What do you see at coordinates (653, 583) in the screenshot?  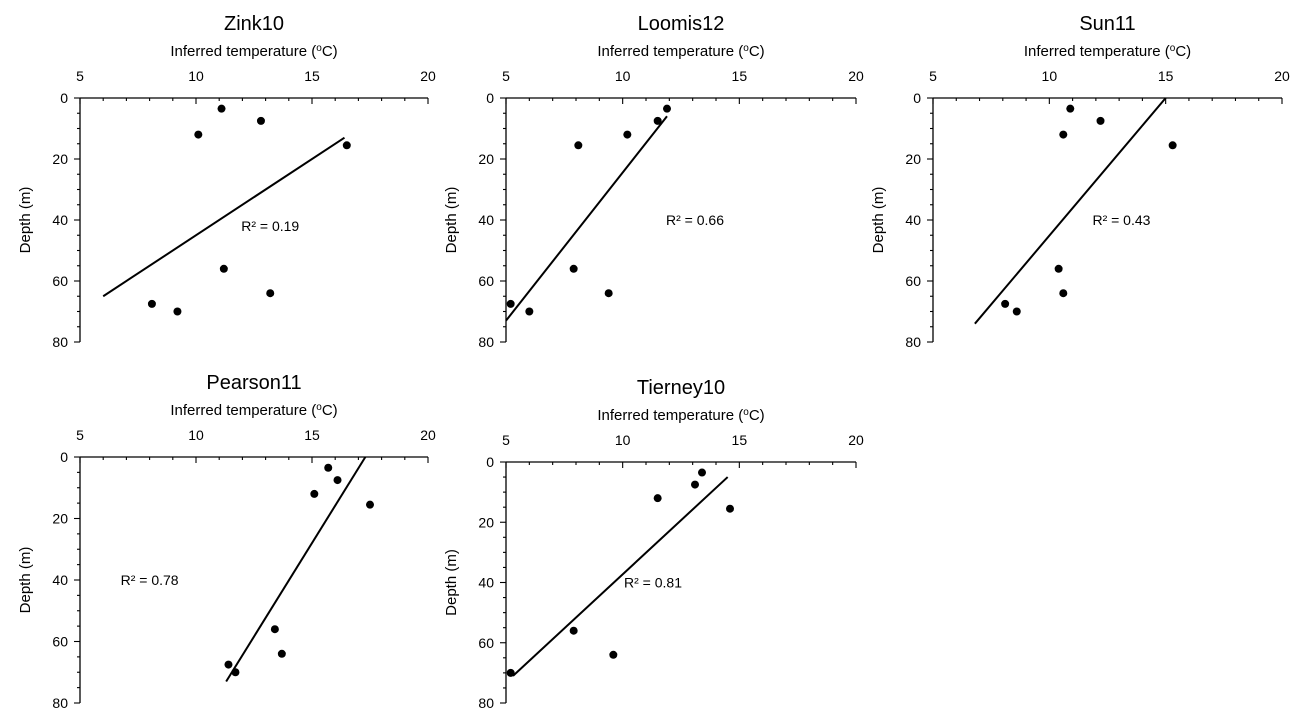 I see `r-squared-label: R² = 0.81` at bounding box center [653, 583].